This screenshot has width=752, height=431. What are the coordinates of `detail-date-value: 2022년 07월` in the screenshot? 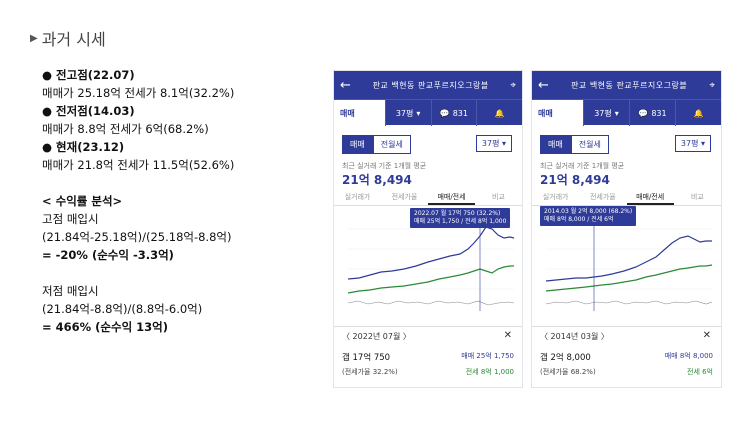 It's located at (376, 336).